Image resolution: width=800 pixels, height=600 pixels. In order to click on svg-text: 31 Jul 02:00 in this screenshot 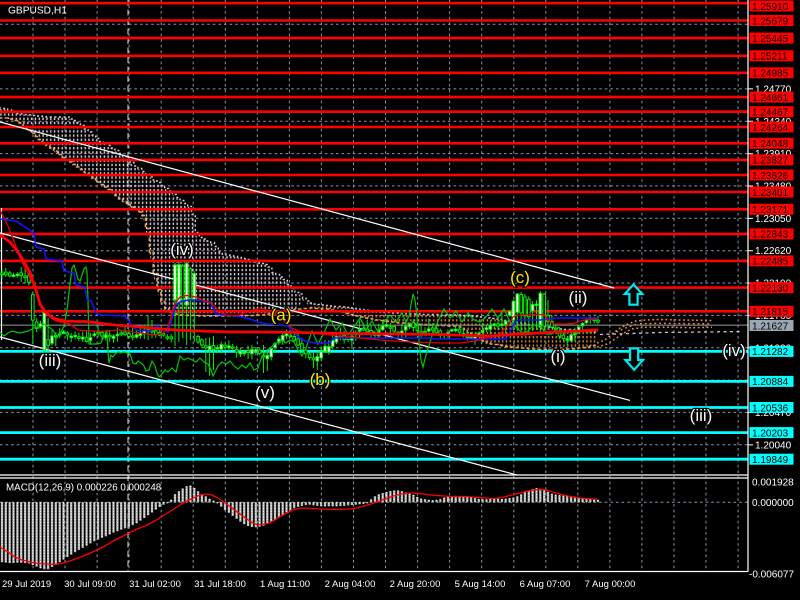, I will do `click(155, 584)`.